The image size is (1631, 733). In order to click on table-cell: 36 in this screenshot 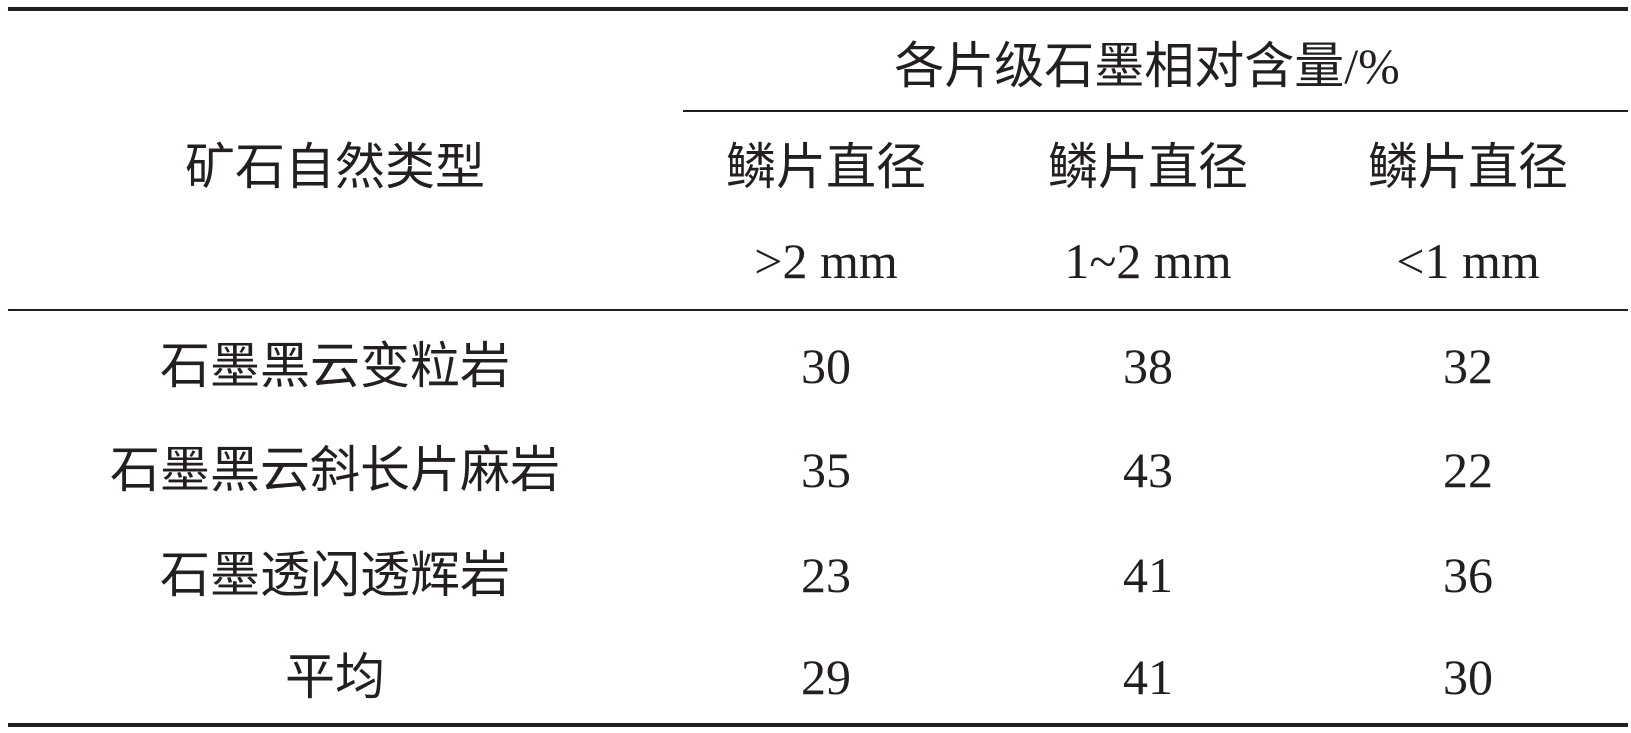, I will do `click(1468, 575)`.